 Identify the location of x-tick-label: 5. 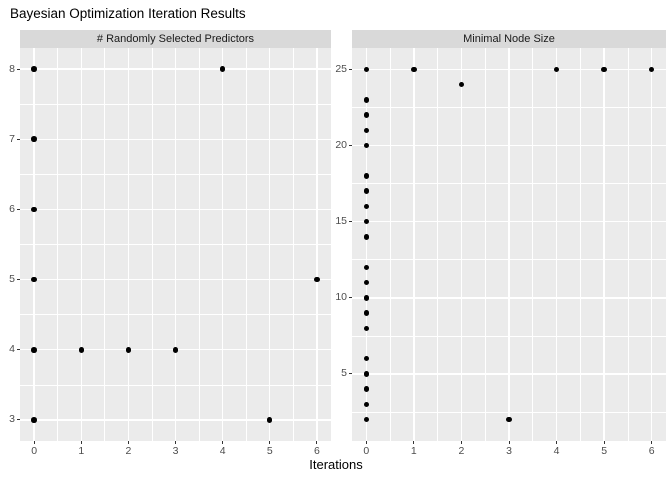
(604, 451).